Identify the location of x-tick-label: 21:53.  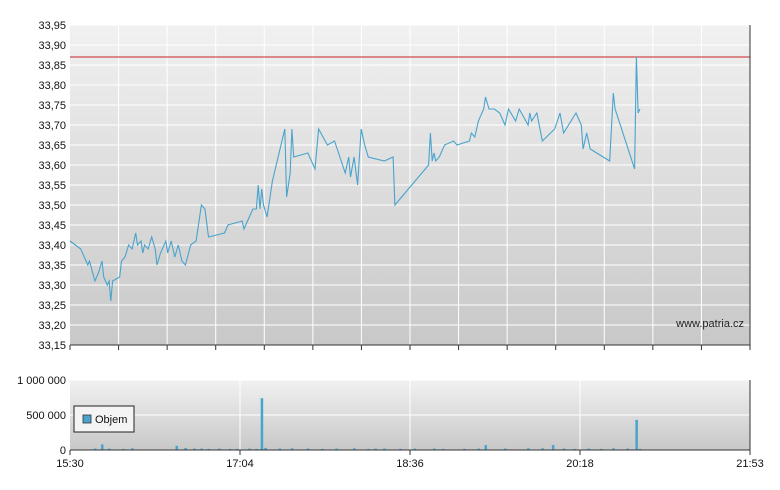
(750, 464).